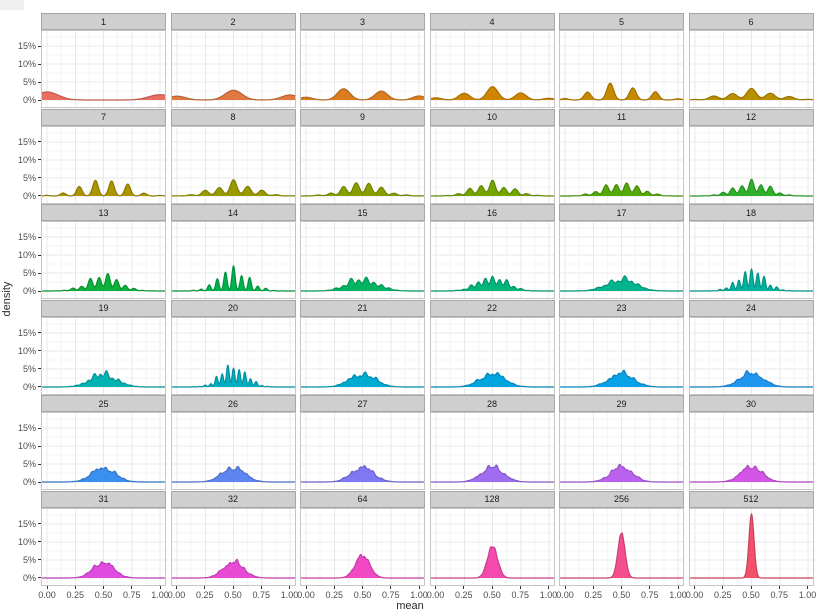 The image size is (820, 615). Describe the element at coordinates (103, 308) in the screenshot. I see `facet-strip: 19` at that location.